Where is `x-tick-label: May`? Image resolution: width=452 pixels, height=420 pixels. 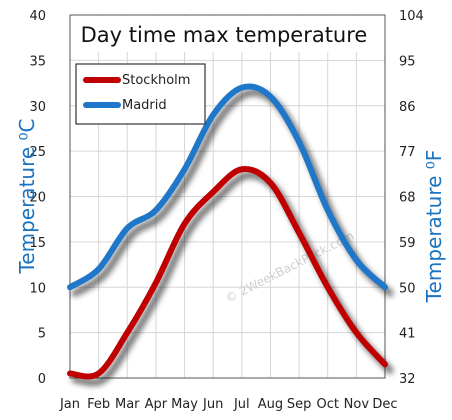 x-tick-label: May is located at coordinates (184, 404).